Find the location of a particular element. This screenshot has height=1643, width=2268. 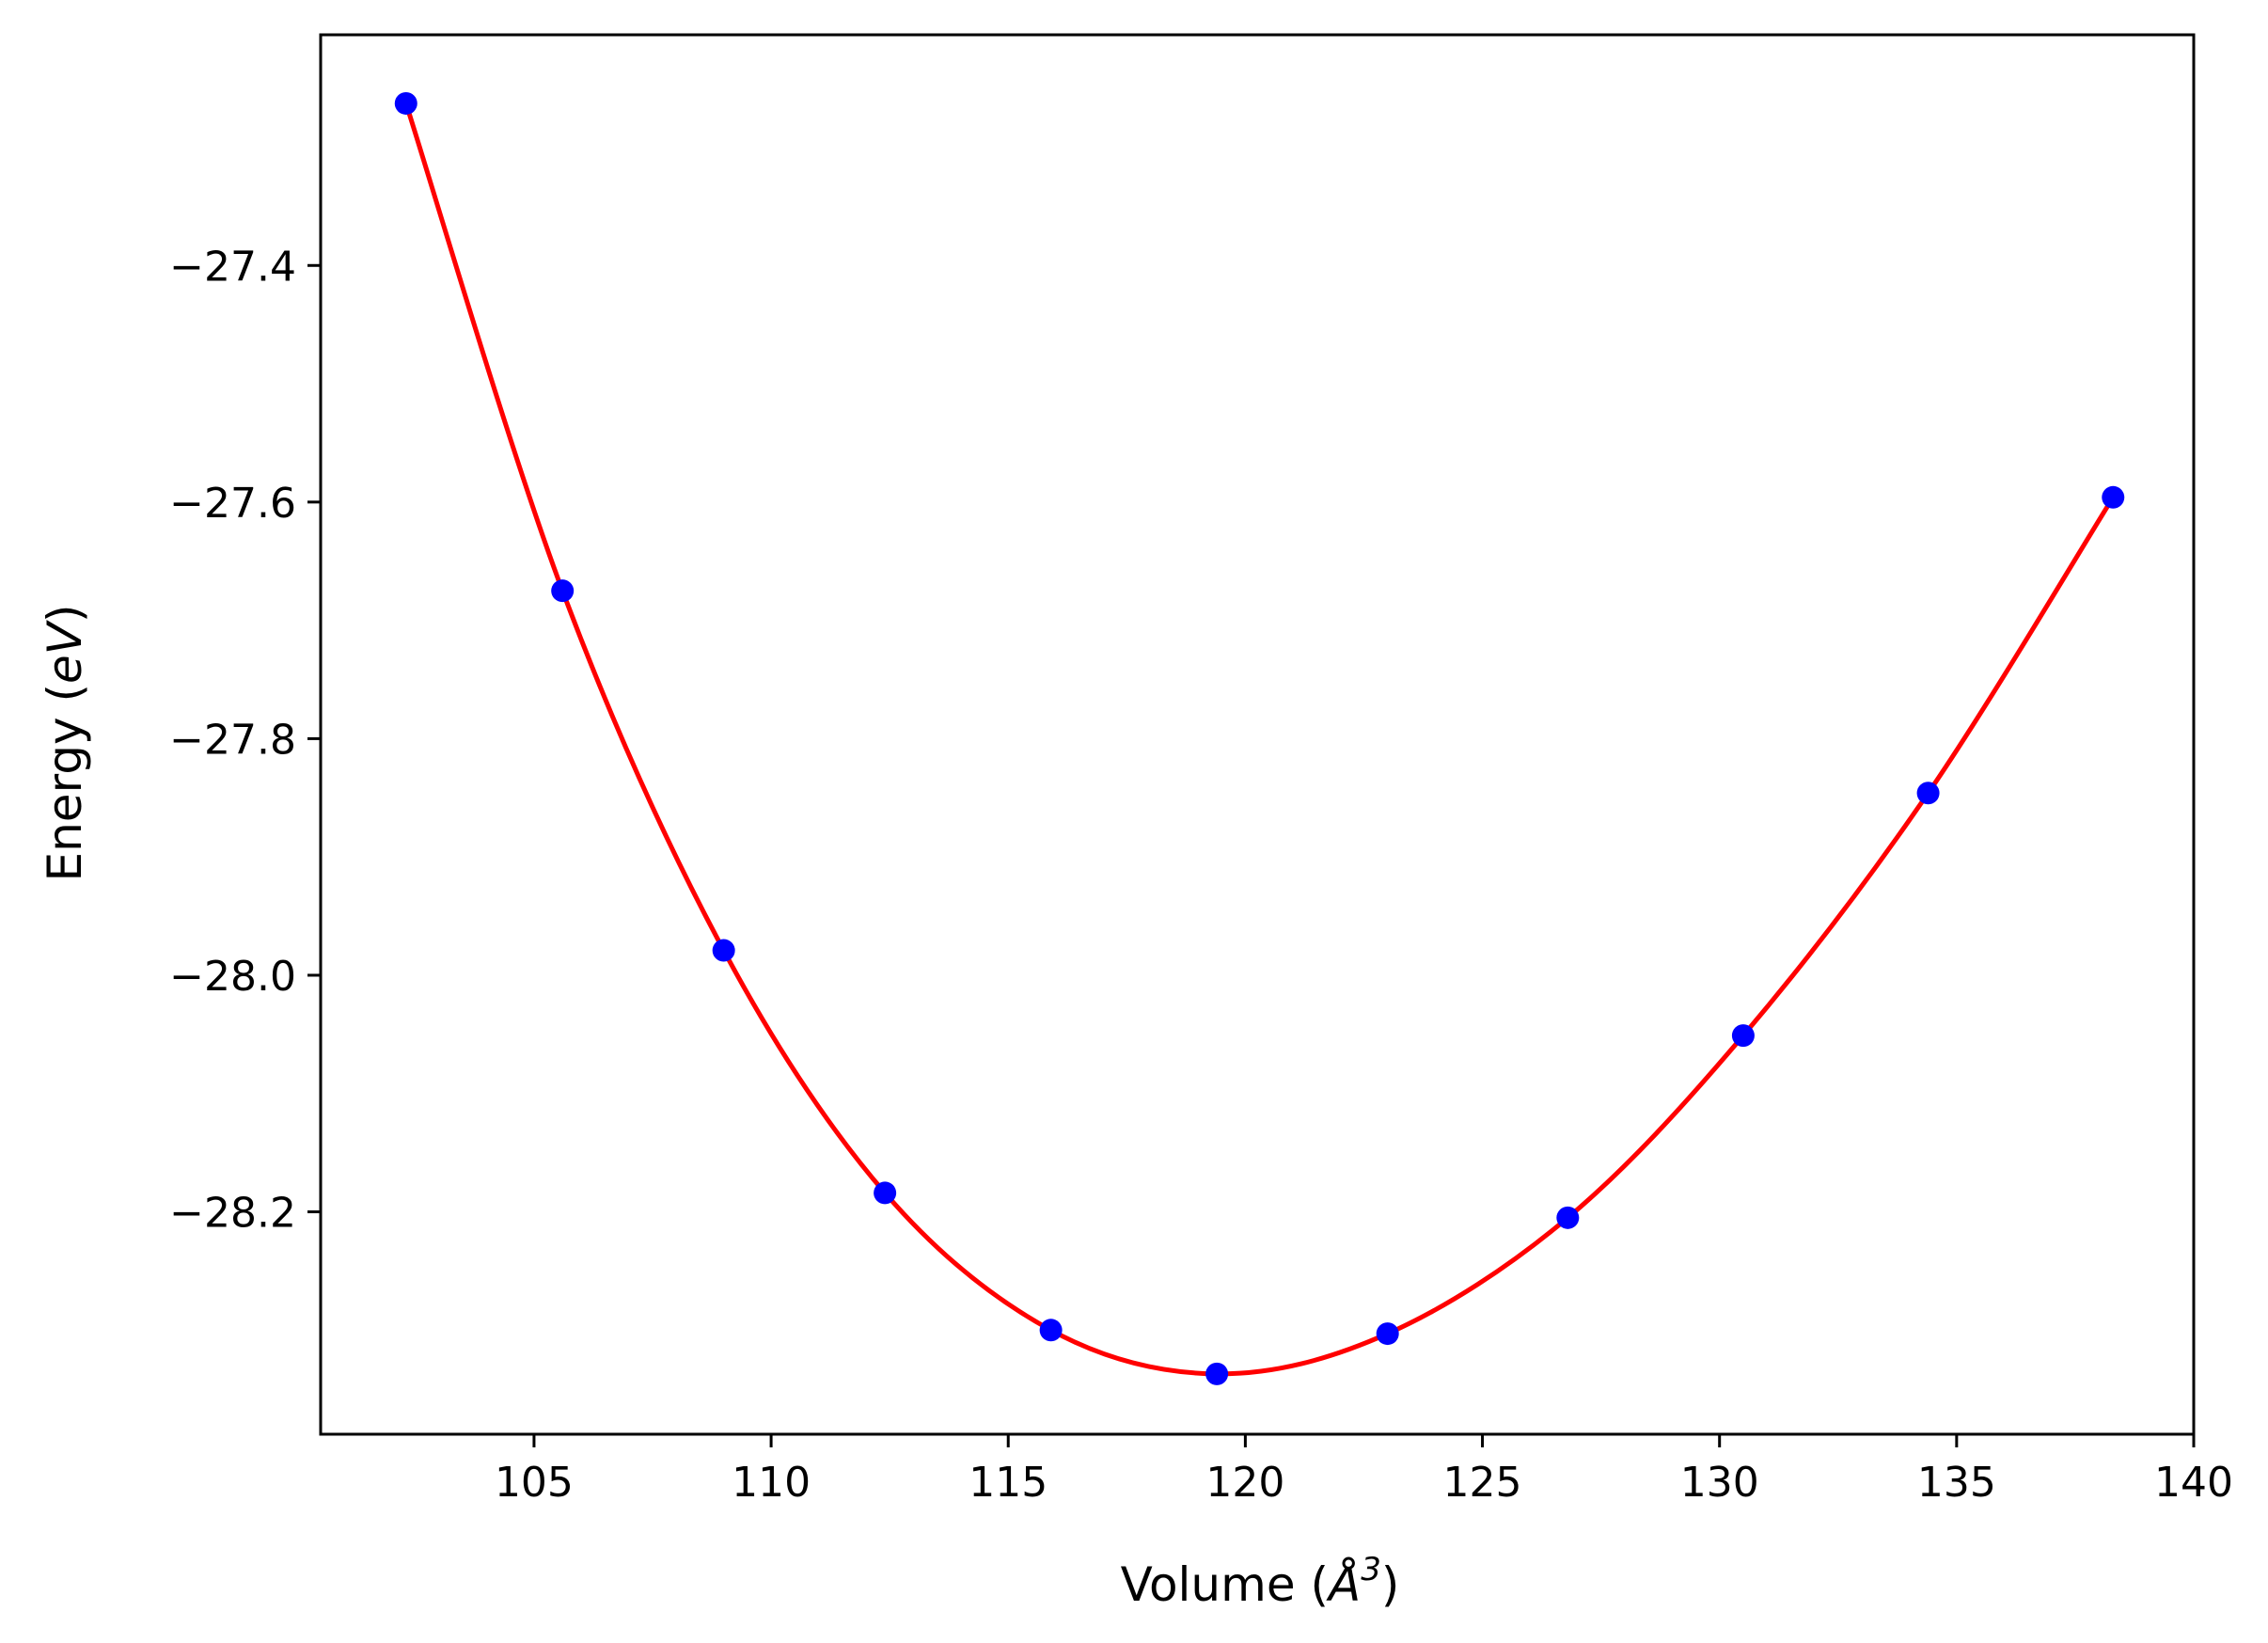

x-tick-label: 140 is located at coordinates (2194, 1483).